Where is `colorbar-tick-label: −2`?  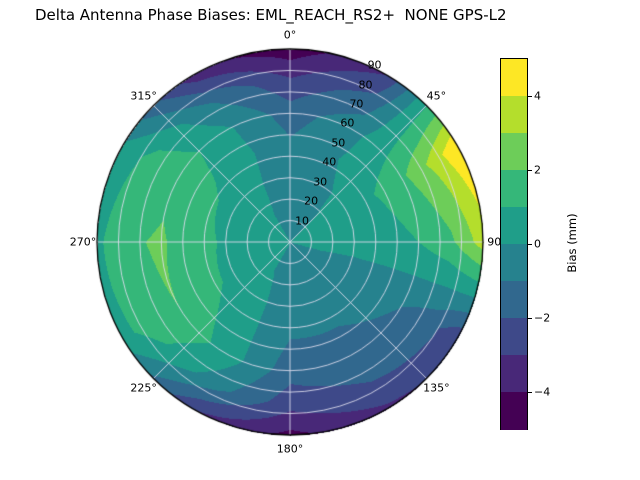
colorbar-tick-label: −2 is located at coordinates (542, 318).